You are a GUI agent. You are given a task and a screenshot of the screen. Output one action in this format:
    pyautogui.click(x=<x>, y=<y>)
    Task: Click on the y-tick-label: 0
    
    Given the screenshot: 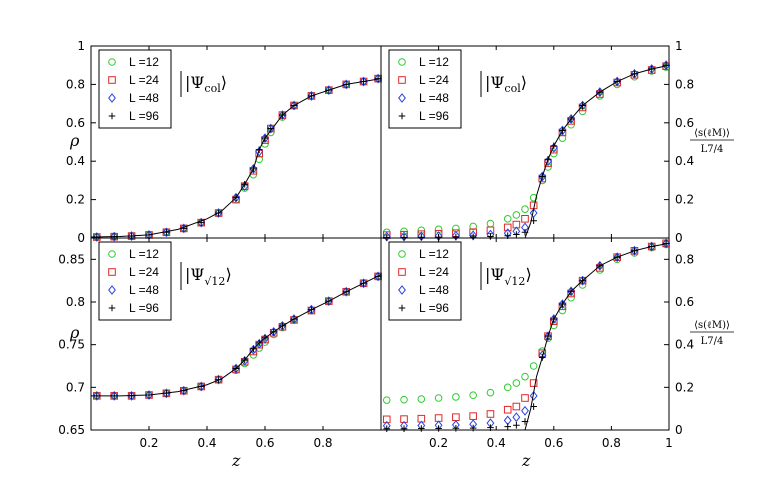 What is the action you would take?
    pyautogui.click(x=679, y=430)
    